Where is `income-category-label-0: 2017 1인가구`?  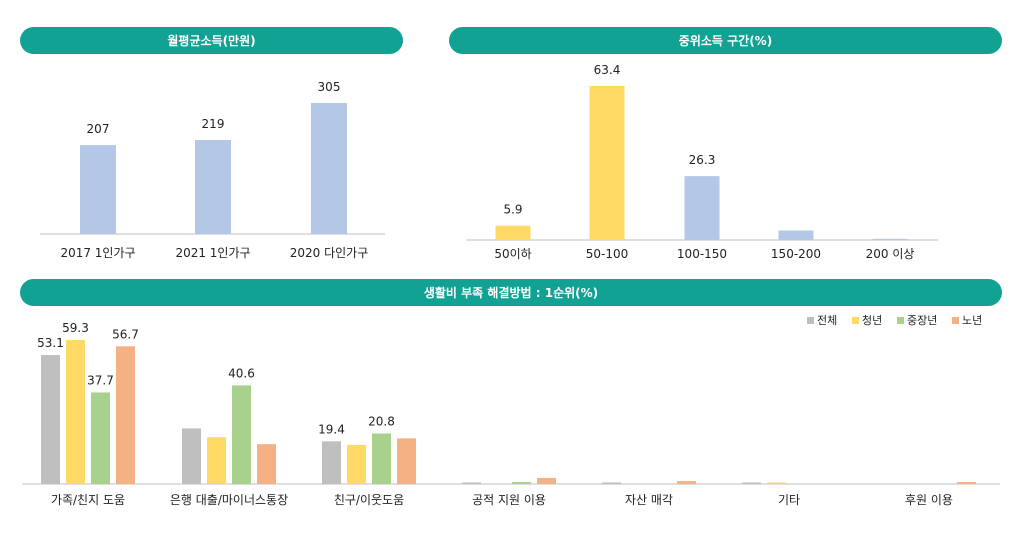
income-category-label-0: 2017 1인가구 is located at coordinates (97, 253).